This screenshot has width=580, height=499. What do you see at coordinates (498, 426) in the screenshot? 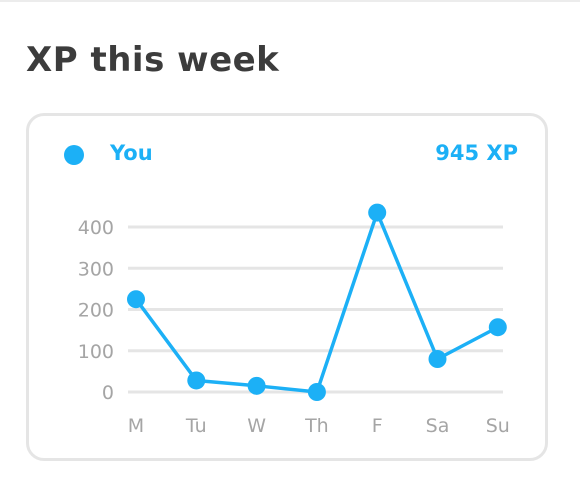
I see `x-tick-label: Su` at bounding box center [498, 426].